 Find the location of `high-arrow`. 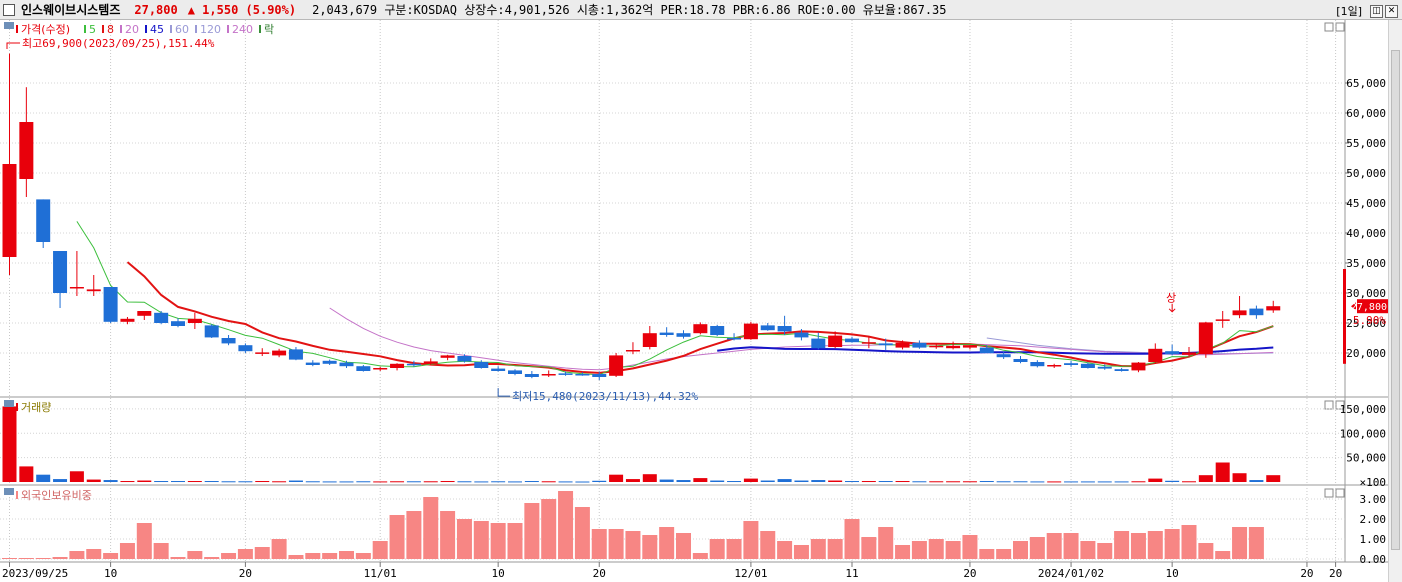

high-arrow is located at coordinates (13, 45).